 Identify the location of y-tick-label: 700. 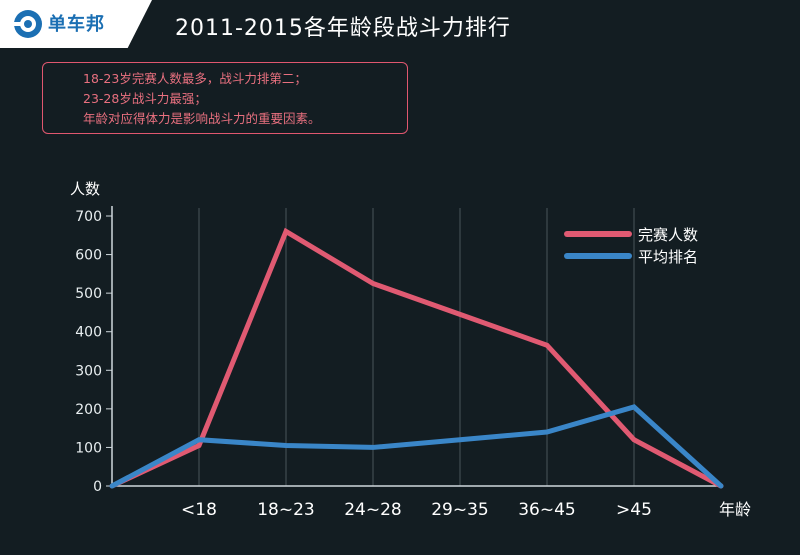
(88, 217).